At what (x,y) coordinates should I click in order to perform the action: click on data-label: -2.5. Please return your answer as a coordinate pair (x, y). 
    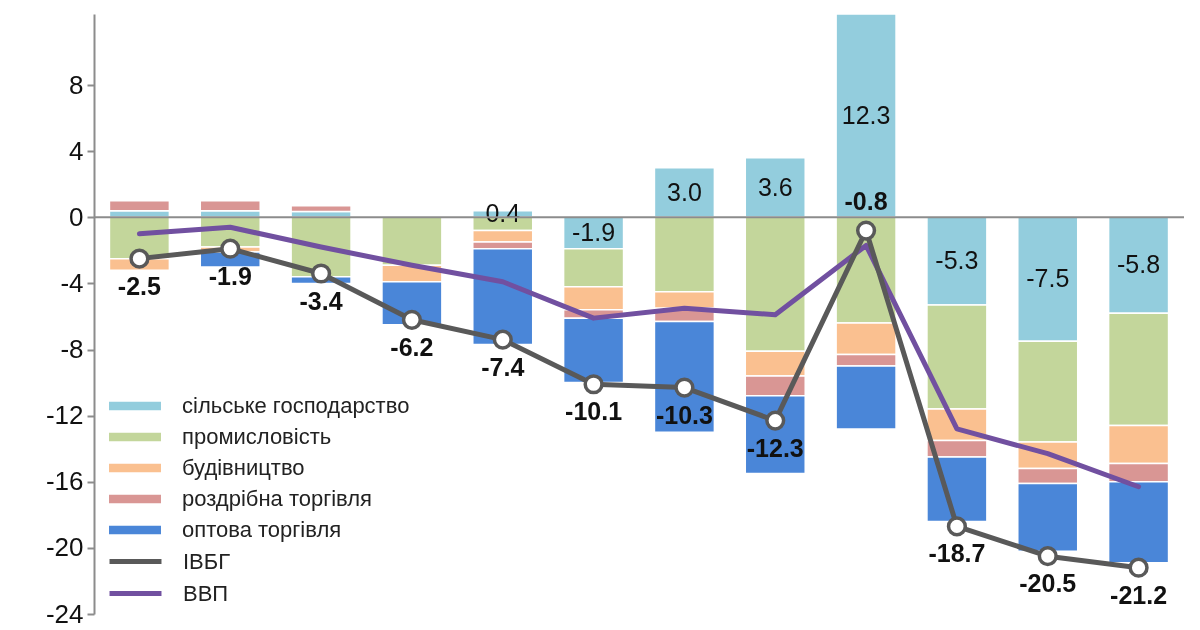
    Looking at the image, I should click on (139, 285).